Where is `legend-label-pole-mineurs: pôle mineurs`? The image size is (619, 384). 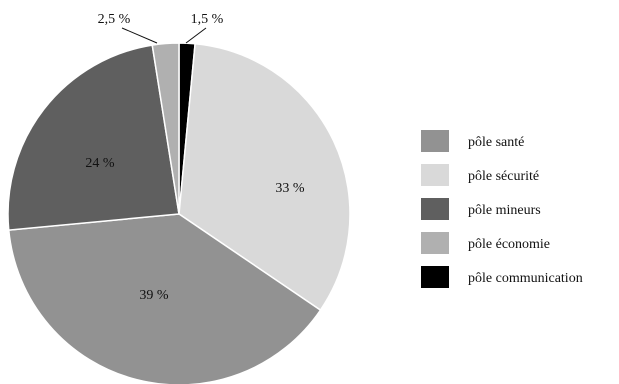 legend-label-pole-mineurs: pôle mineurs is located at coordinates (504, 210).